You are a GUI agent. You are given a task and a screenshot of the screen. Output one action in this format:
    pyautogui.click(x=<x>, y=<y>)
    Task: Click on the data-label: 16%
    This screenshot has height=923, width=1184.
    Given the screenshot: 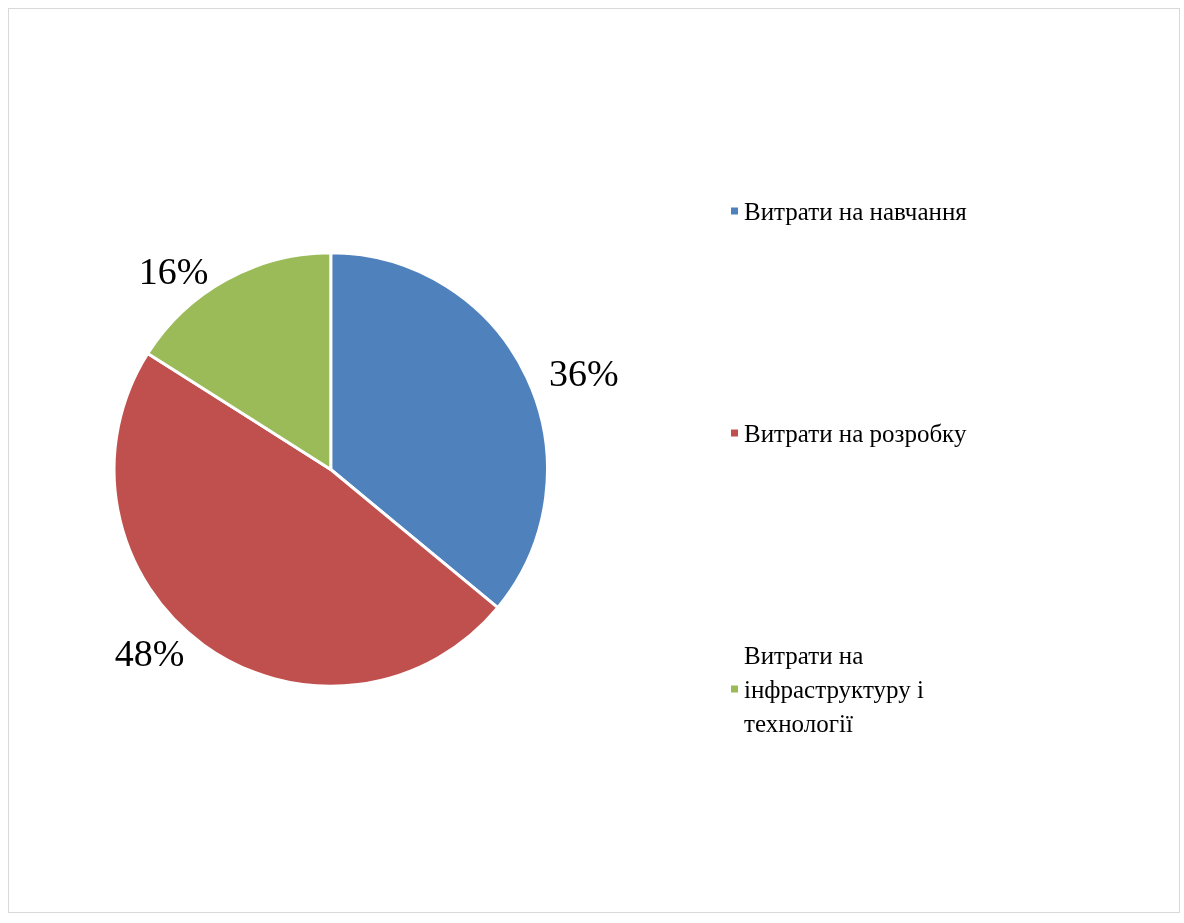 What is the action you would take?
    pyautogui.click(x=173, y=270)
    